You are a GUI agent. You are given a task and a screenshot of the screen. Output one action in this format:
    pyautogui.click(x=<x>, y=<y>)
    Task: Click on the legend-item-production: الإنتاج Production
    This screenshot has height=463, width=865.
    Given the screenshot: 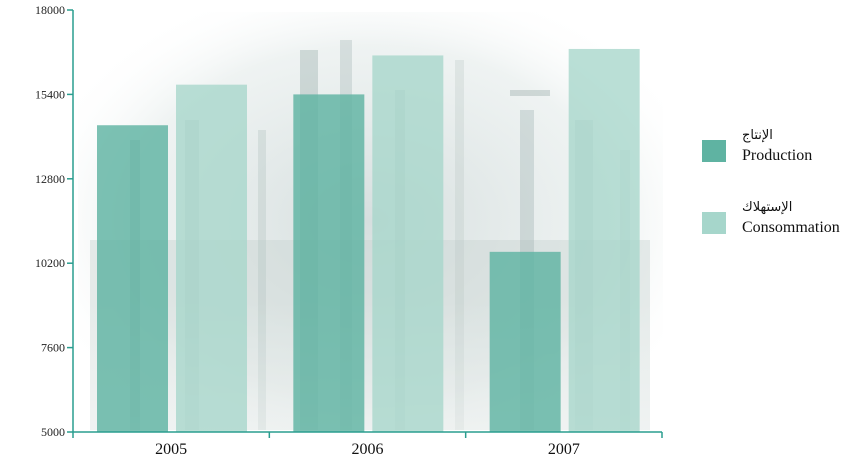 What is the action you would take?
    pyautogui.click(x=780, y=158)
    